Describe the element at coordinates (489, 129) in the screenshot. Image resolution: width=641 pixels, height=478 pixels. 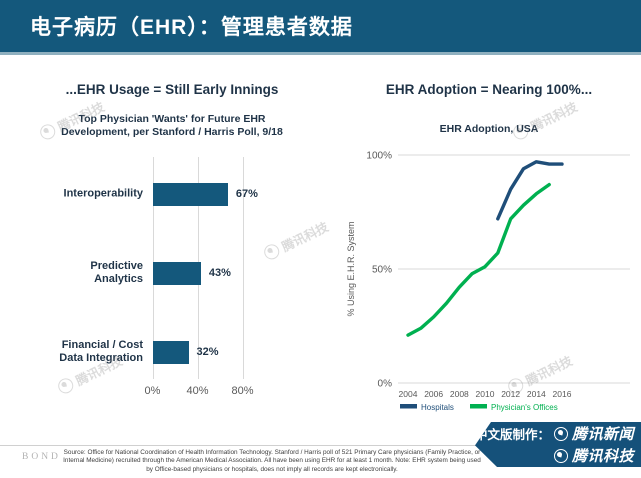
I see `right-chart-subtitle: EHR Adoption, USA` at that location.